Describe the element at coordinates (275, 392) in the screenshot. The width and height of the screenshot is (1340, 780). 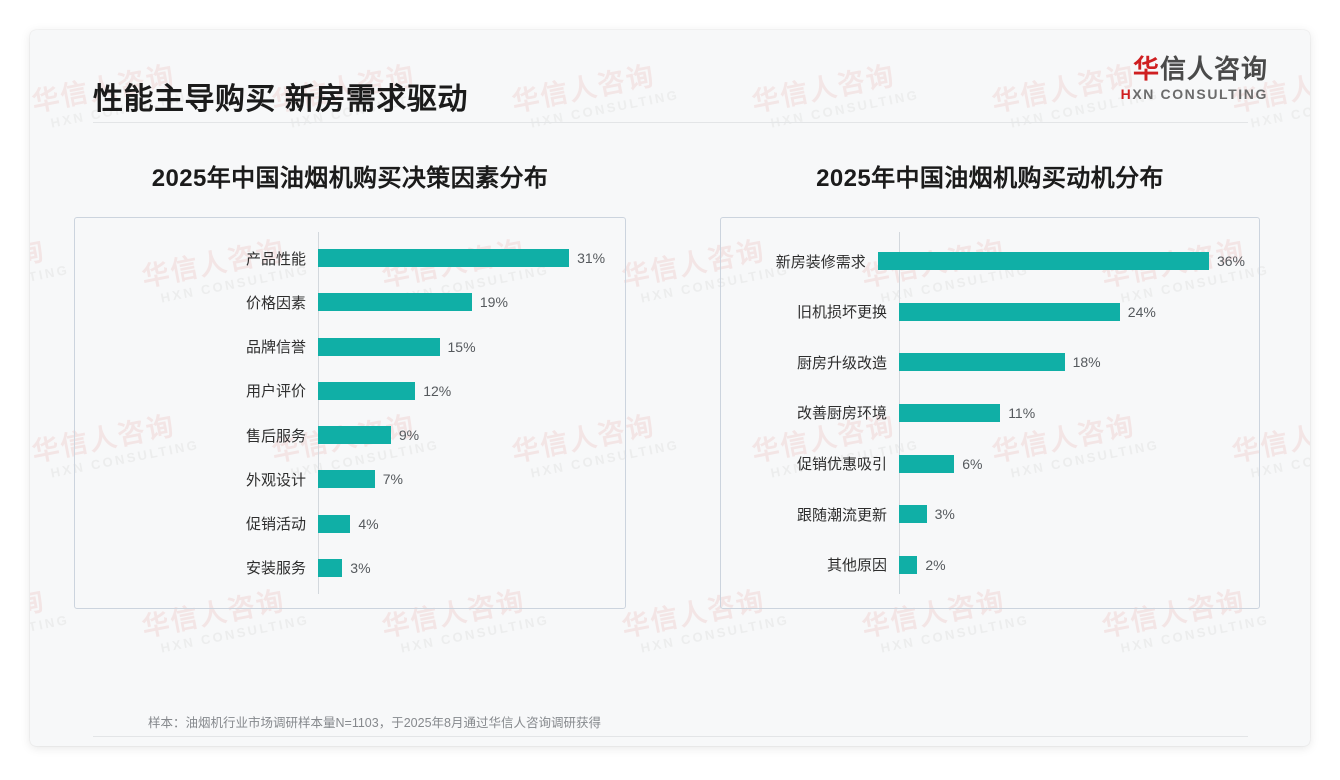
I see `bar-category-label: 用户评价` at that location.